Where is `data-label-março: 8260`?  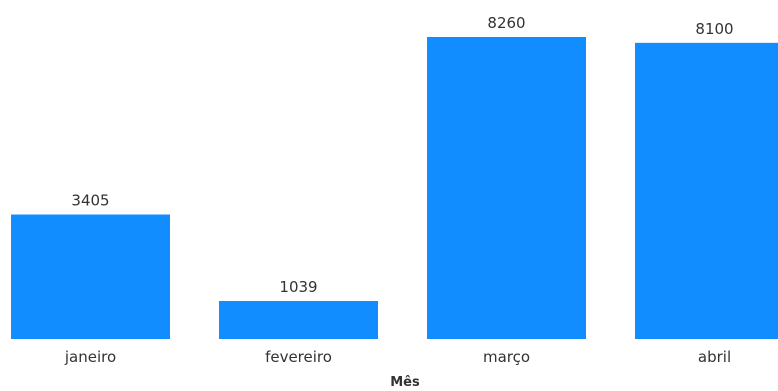
data-label-março: 8260 is located at coordinates (506, 23).